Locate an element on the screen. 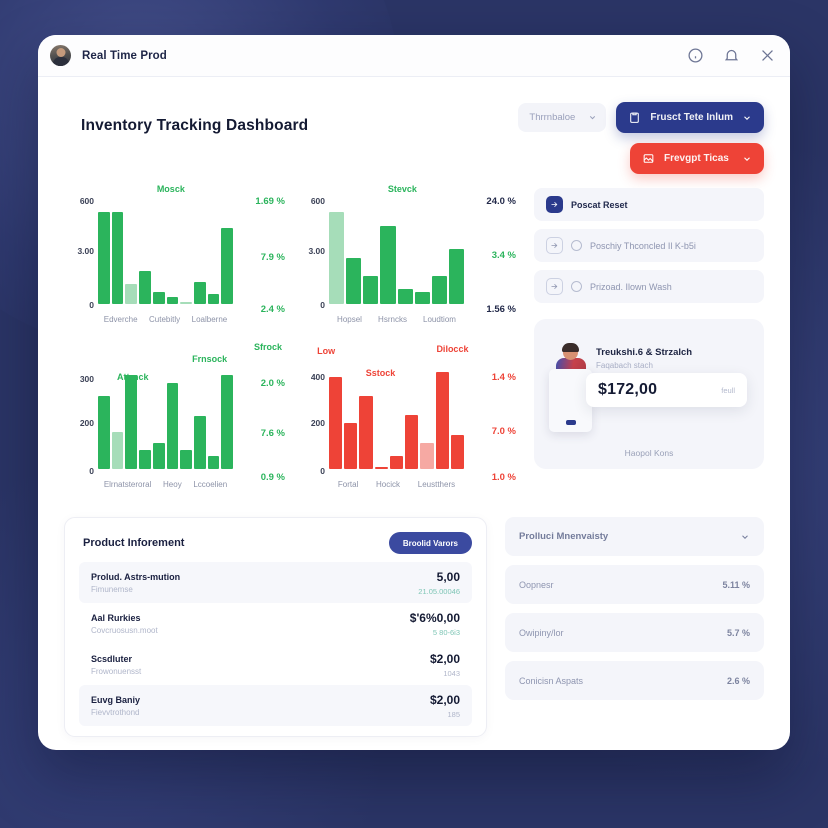  window-title: Real Time Prod is located at coordinates (124, 55).